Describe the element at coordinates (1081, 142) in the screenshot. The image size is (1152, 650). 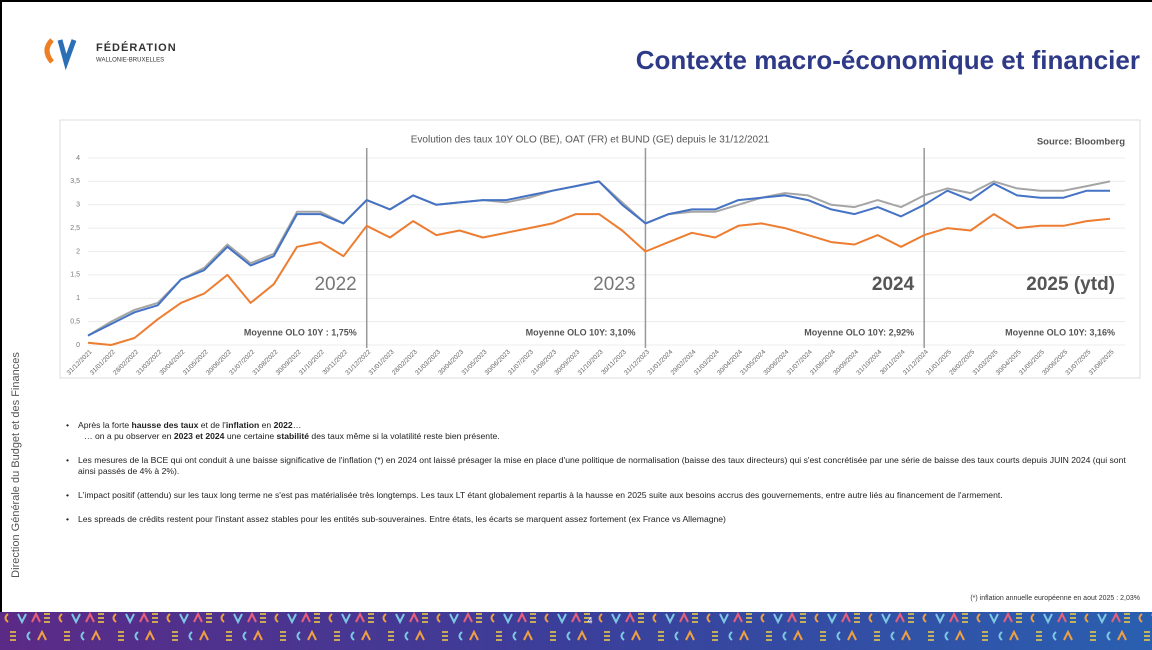
I see `chart-source: Source: Bloomberg` at that location.